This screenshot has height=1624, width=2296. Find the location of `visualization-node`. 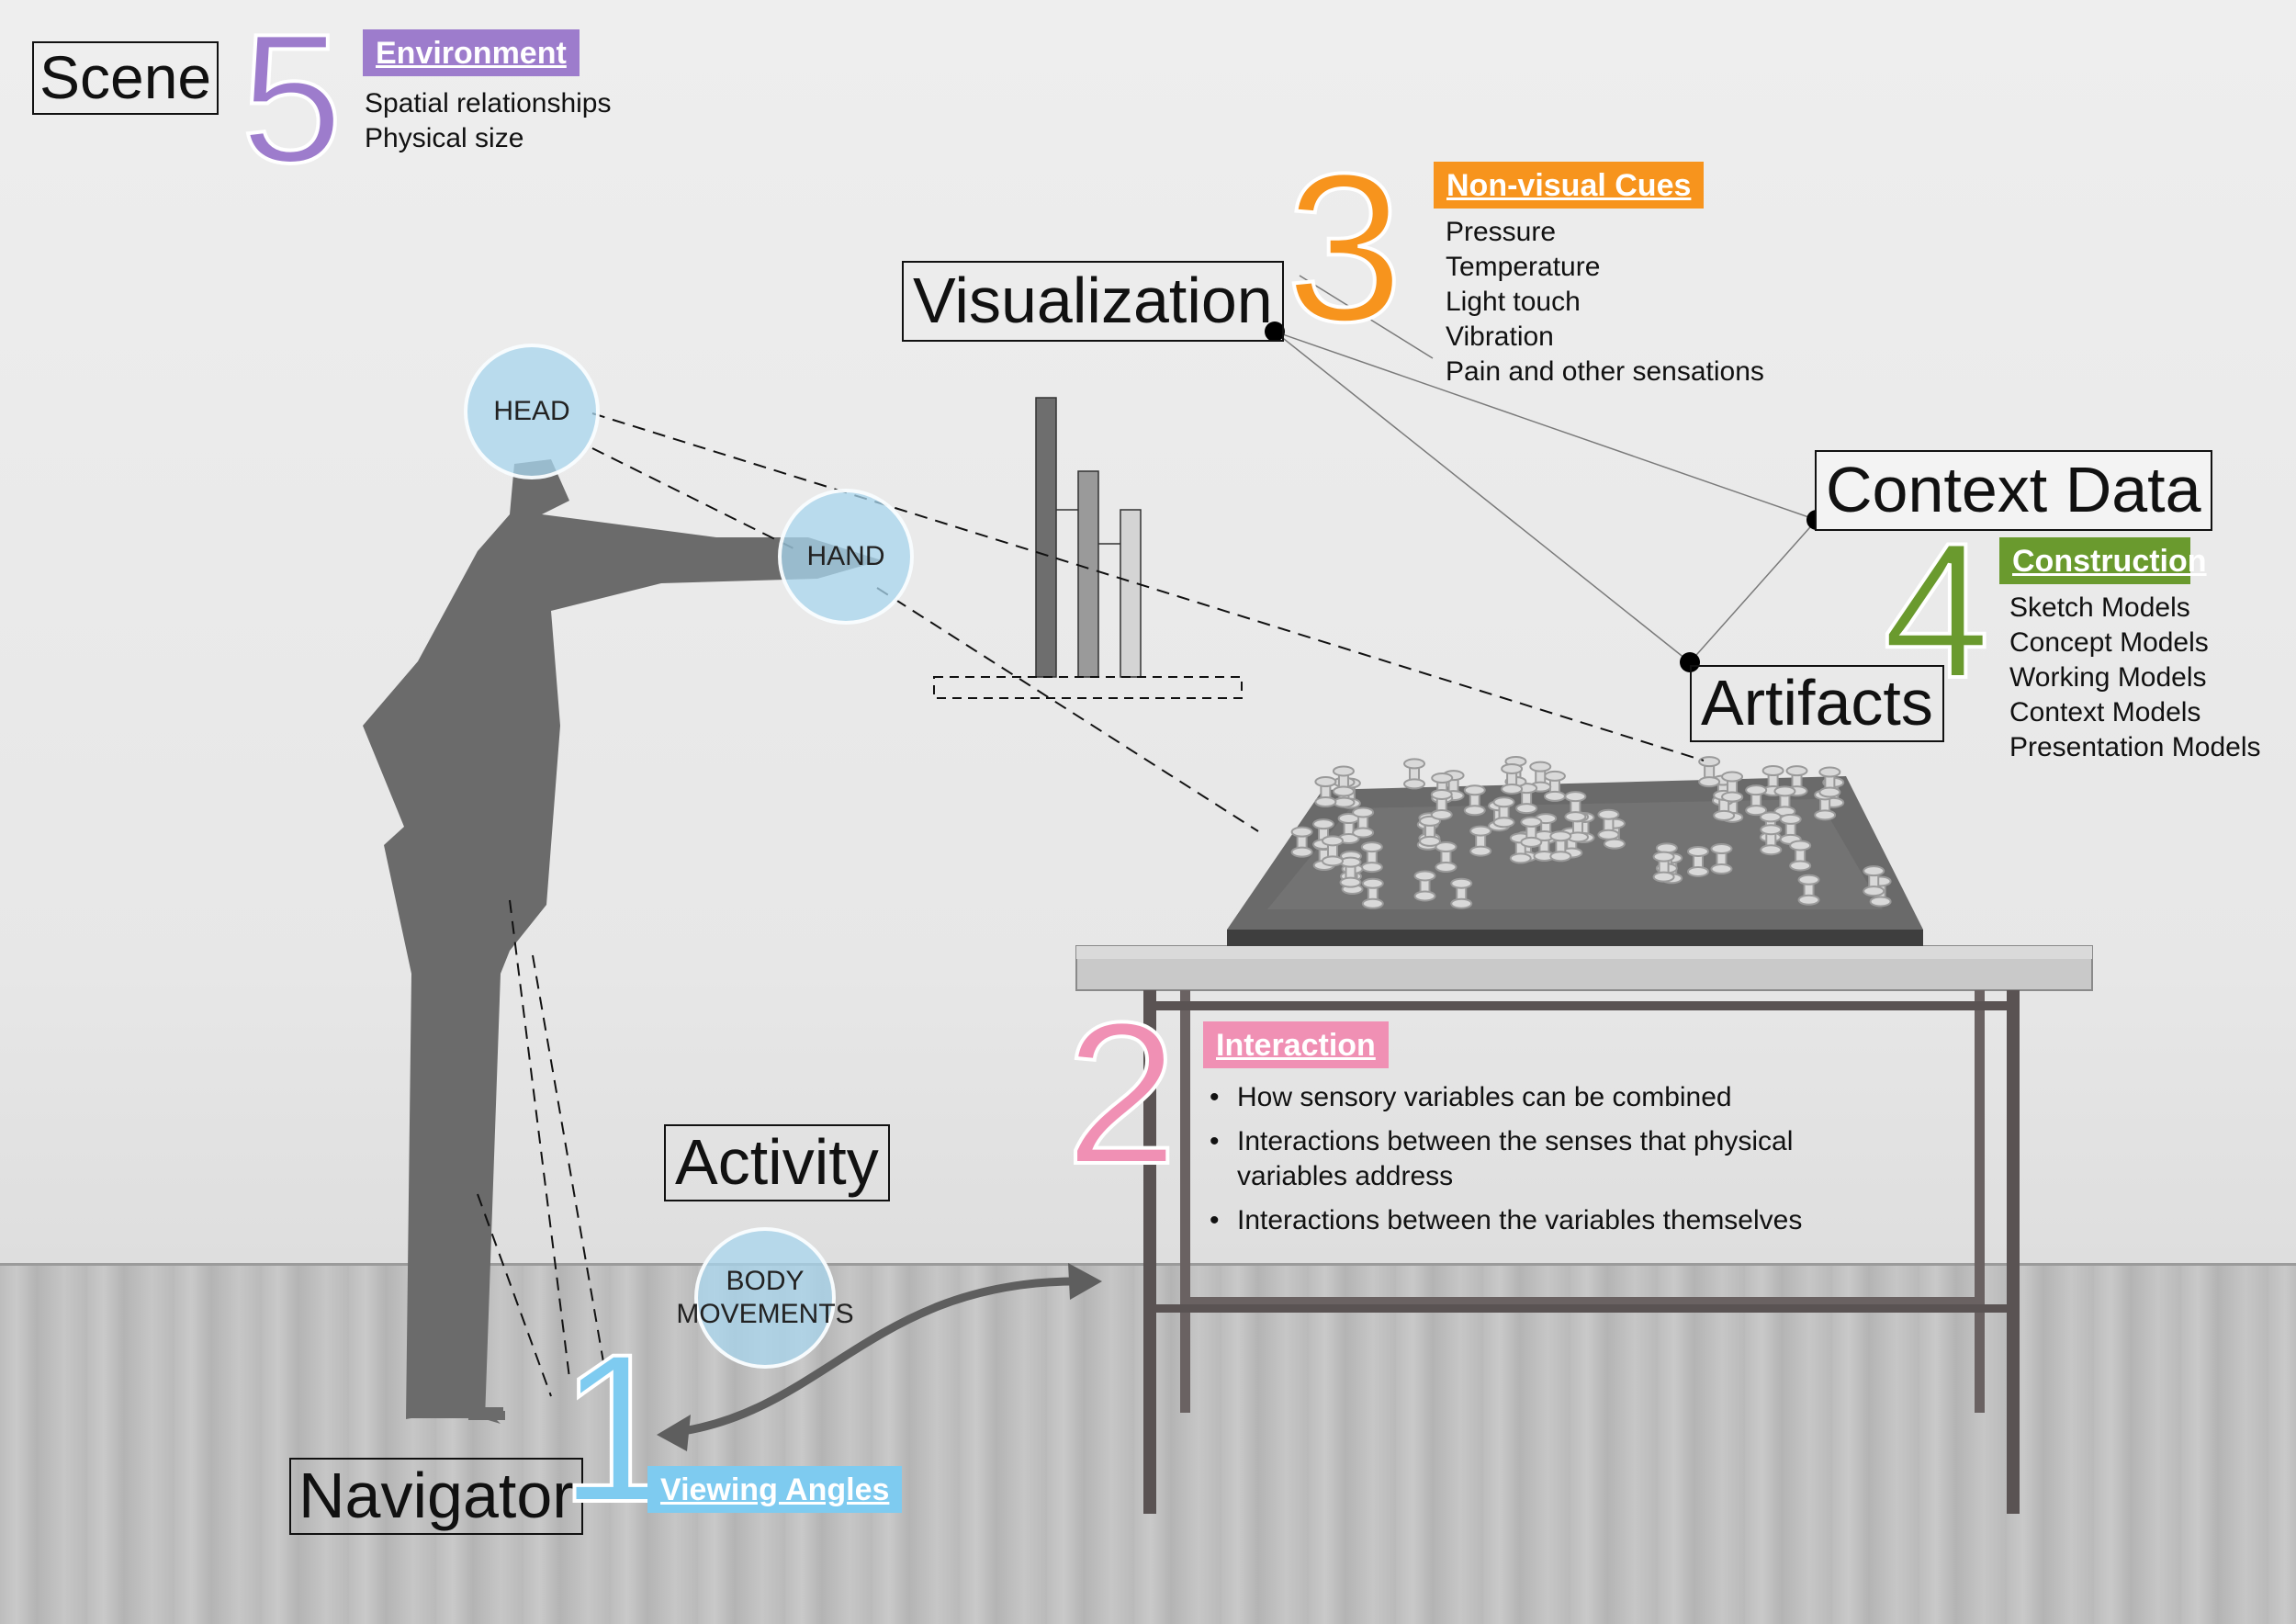

visualization-node is located at coordinates (1275, 331).